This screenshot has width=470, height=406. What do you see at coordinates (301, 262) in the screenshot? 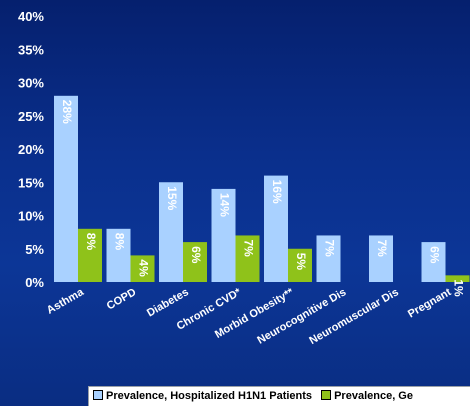
I see `data-label-morbid-obesity-series-2: 5%` at bounding box center [301, 262].